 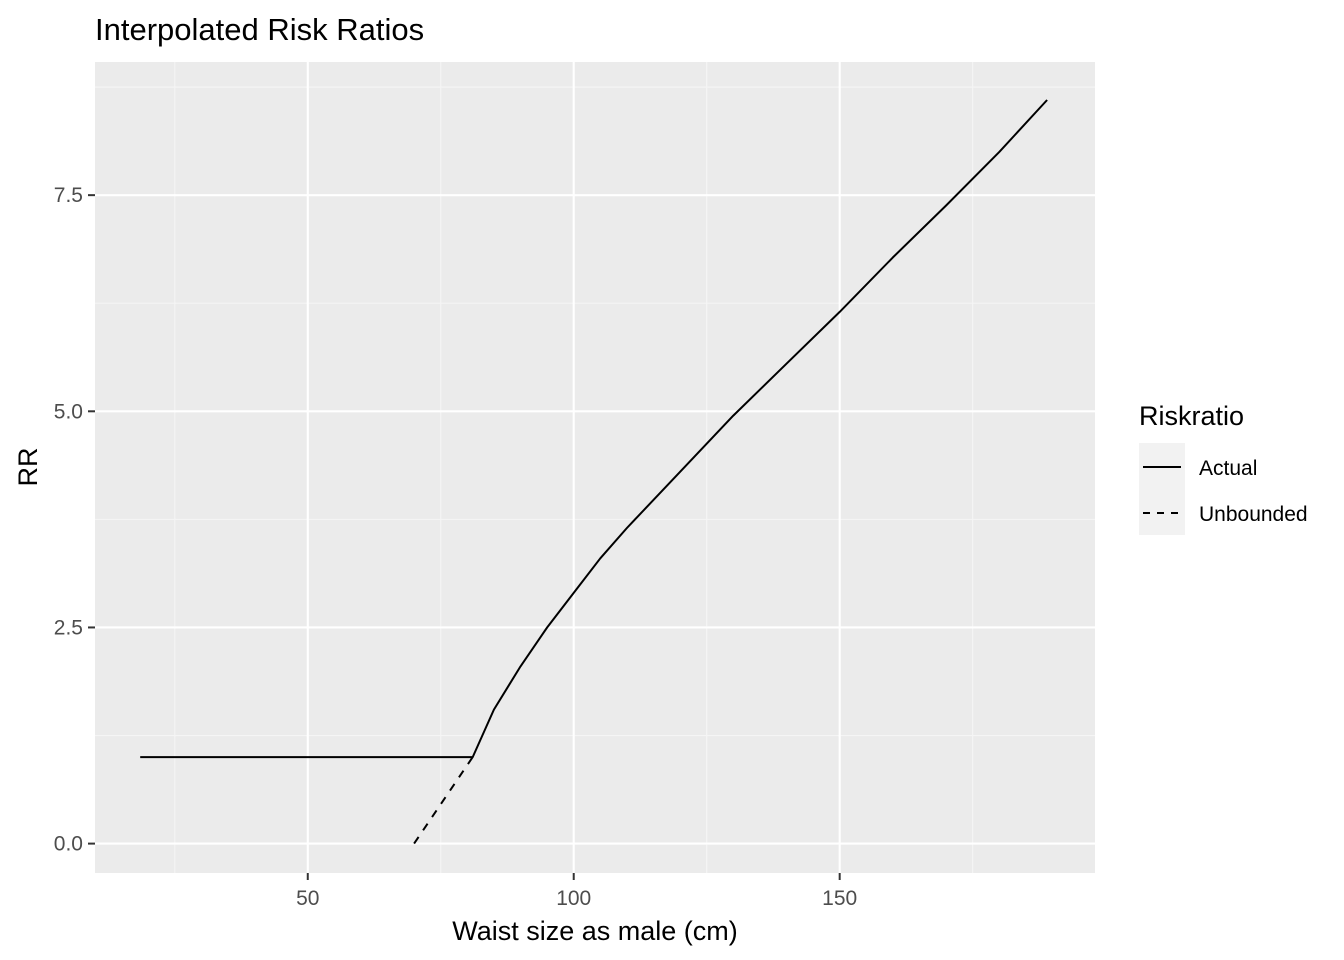 I want to click on x-axis: 50 100 150, so click(x=576, y=891).